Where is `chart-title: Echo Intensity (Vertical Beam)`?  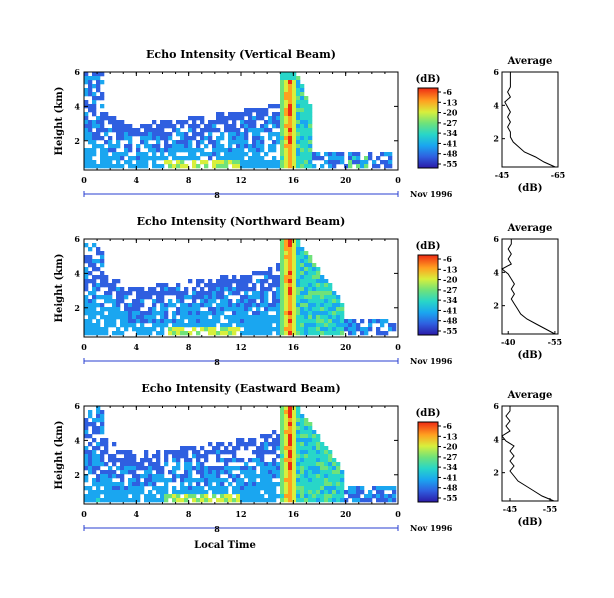 chart-title: Echo Intensity (Vertical Beam) is located at coordinates (241, 54).